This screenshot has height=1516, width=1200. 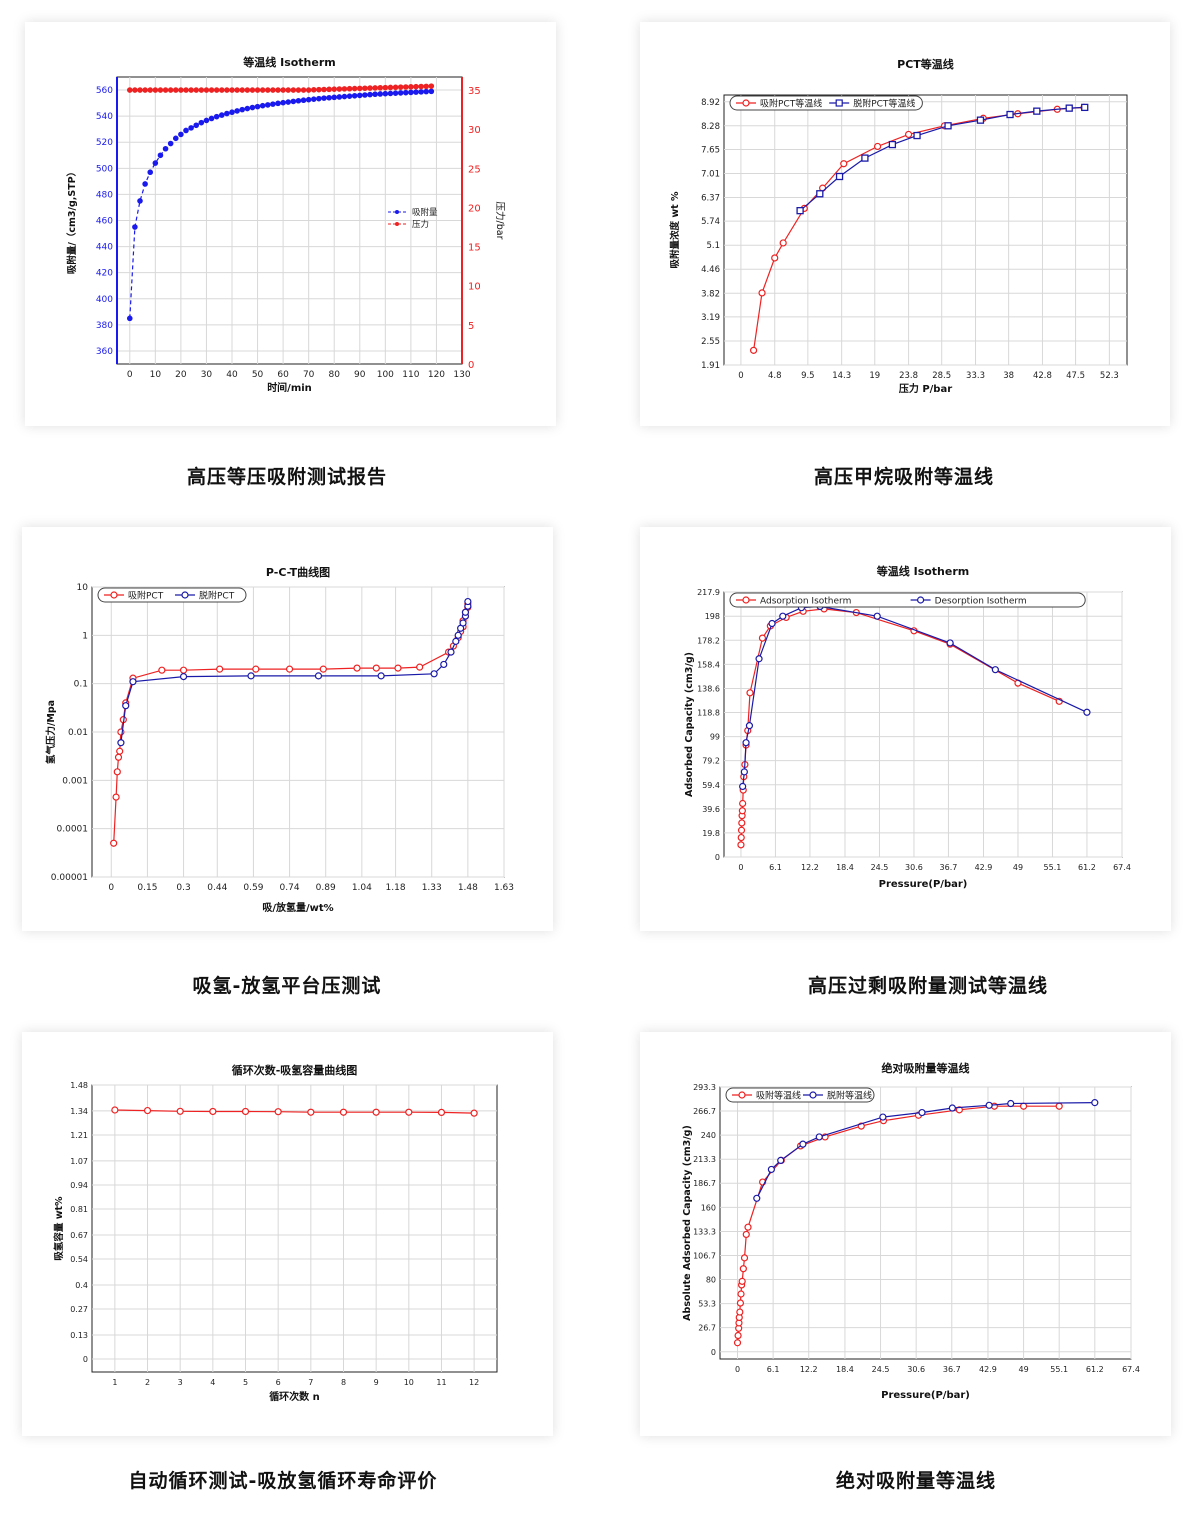 I want to click on y-tick-label: 99, so click(x=715, y=737).